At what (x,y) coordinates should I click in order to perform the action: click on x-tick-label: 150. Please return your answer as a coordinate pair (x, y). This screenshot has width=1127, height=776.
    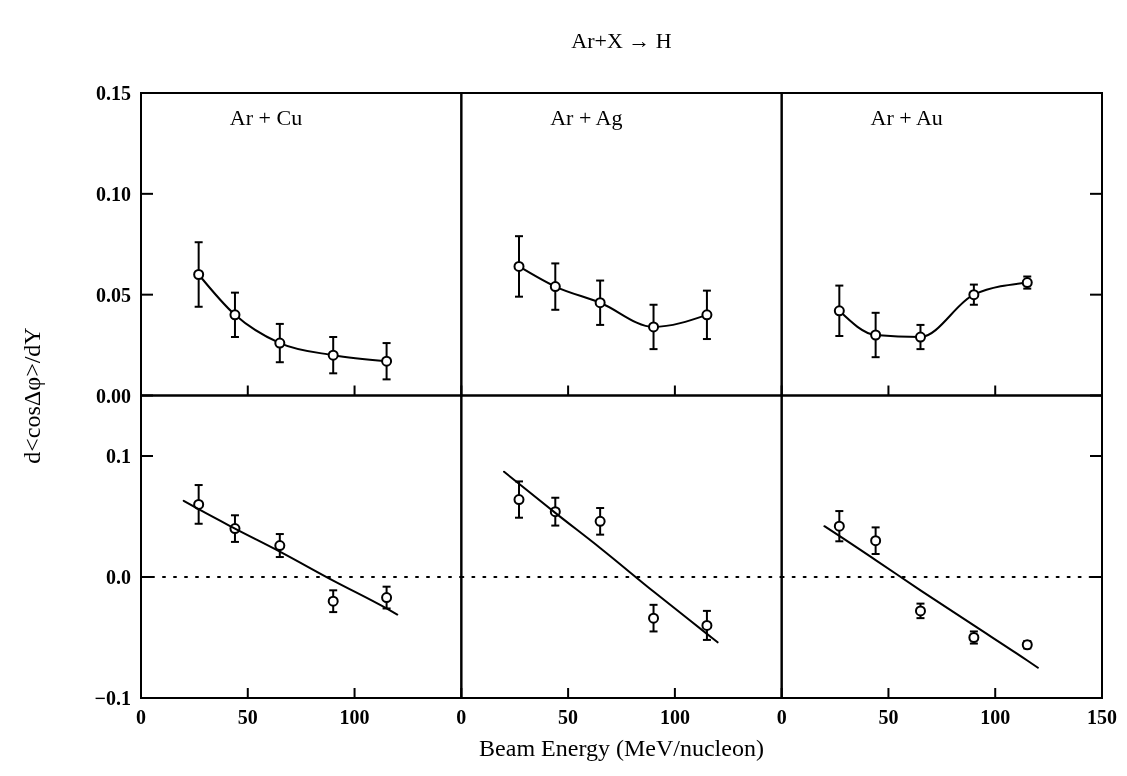
    Looking at the image, I should click on (1102, 717).